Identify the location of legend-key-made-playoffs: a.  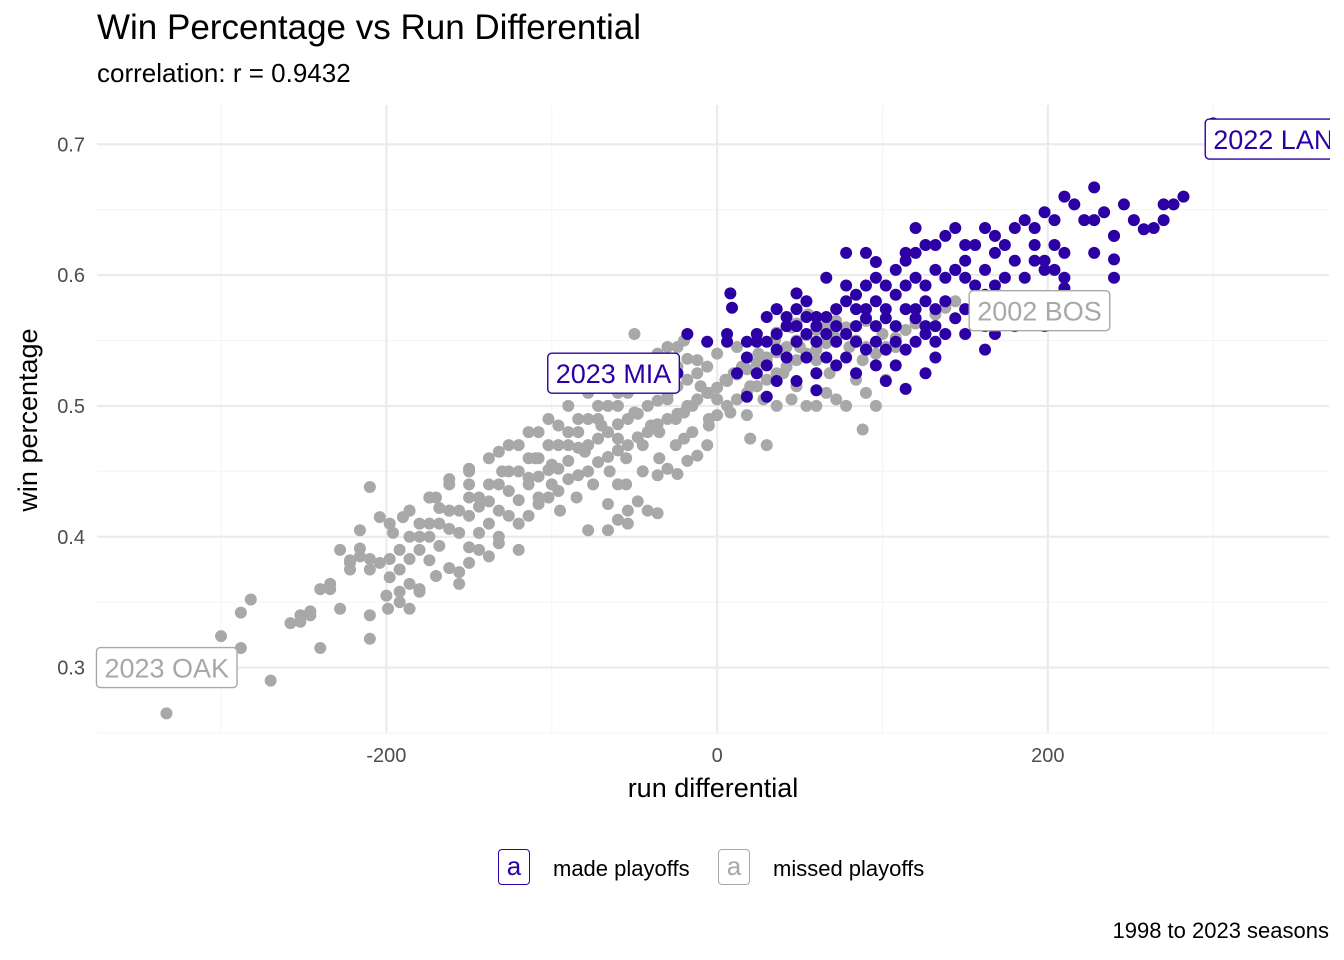
(514, 867).